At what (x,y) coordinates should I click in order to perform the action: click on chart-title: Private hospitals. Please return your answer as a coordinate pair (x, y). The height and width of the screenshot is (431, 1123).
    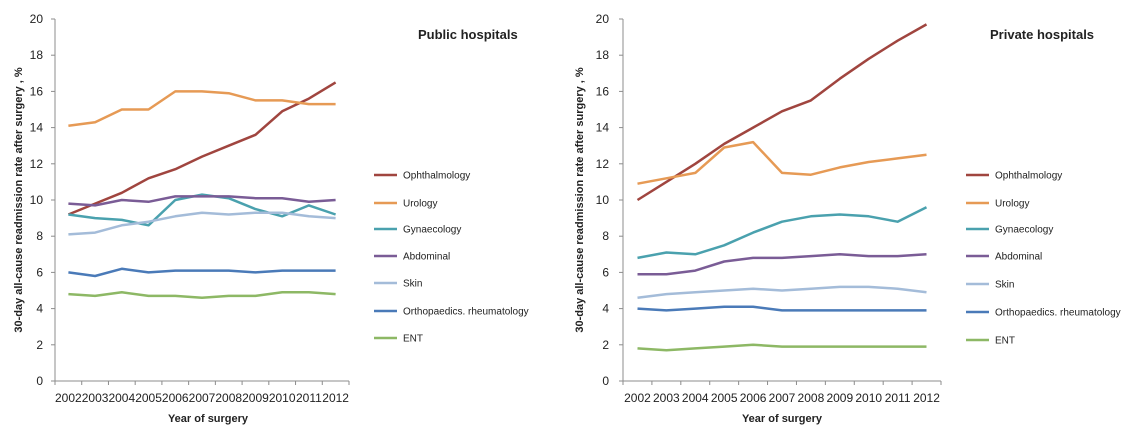
    Looking at the image, I should click on (1042, 34).